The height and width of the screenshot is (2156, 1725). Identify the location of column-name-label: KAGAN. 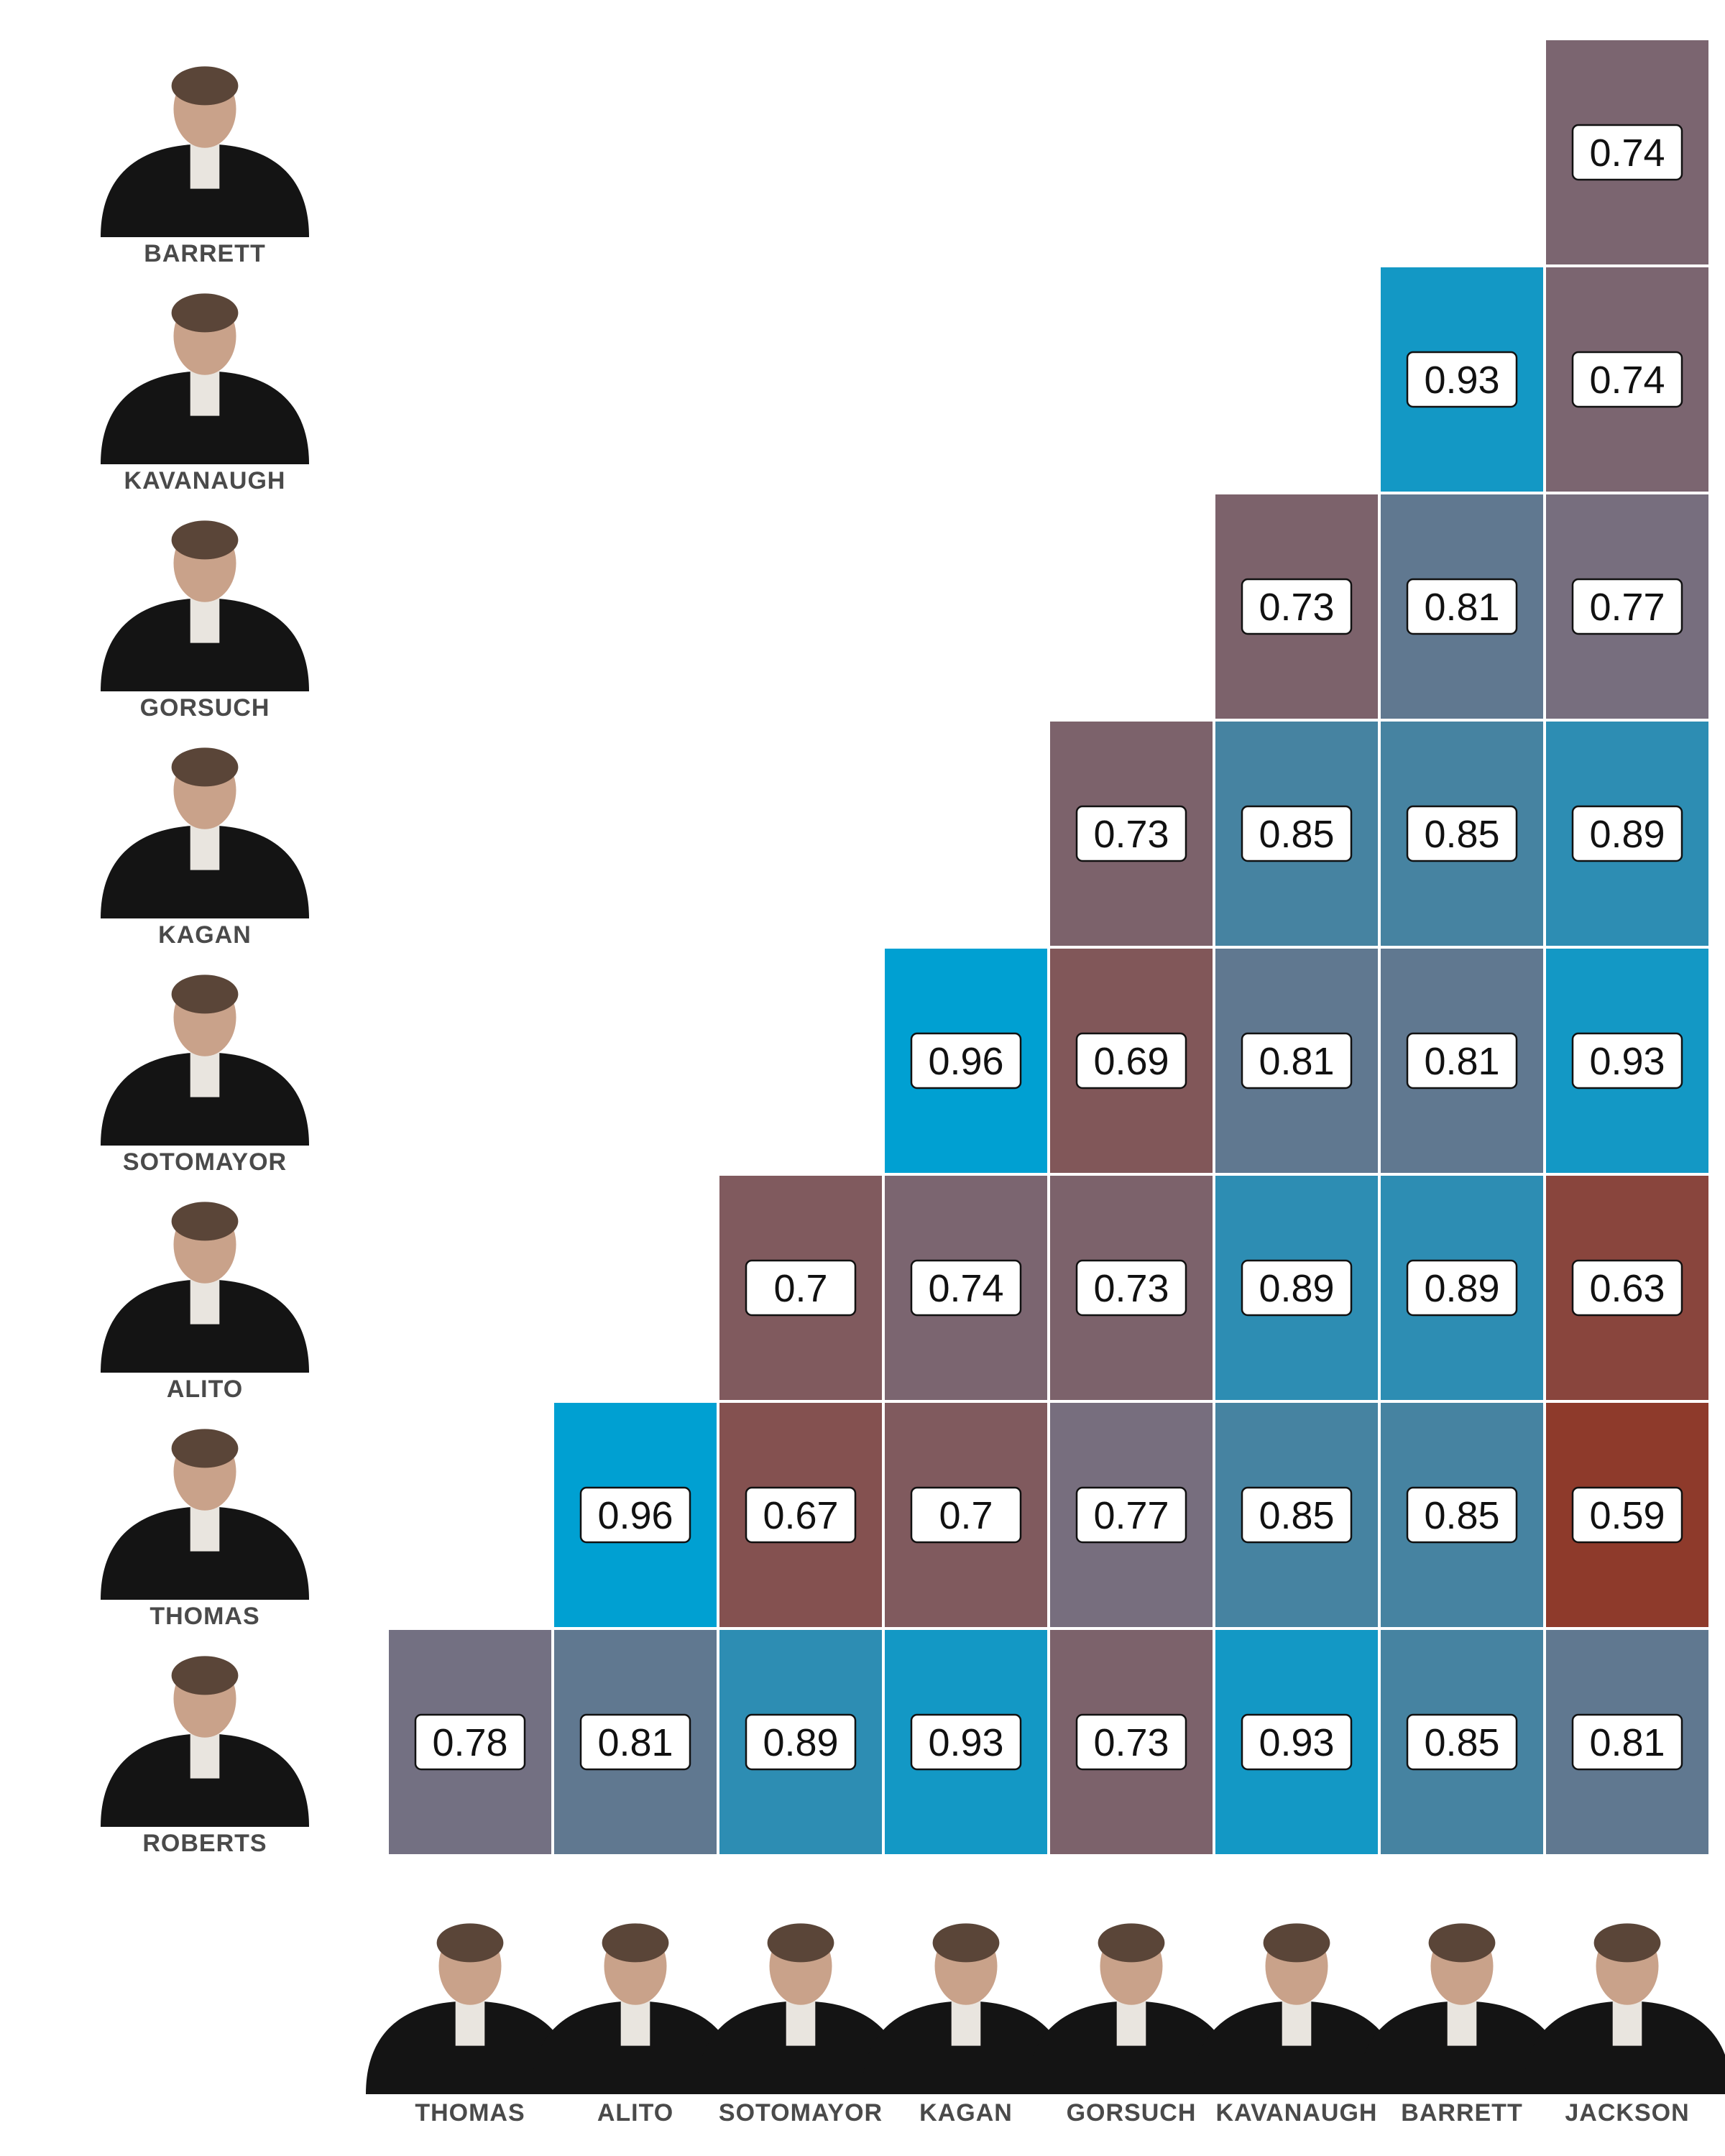
(966, 2113).